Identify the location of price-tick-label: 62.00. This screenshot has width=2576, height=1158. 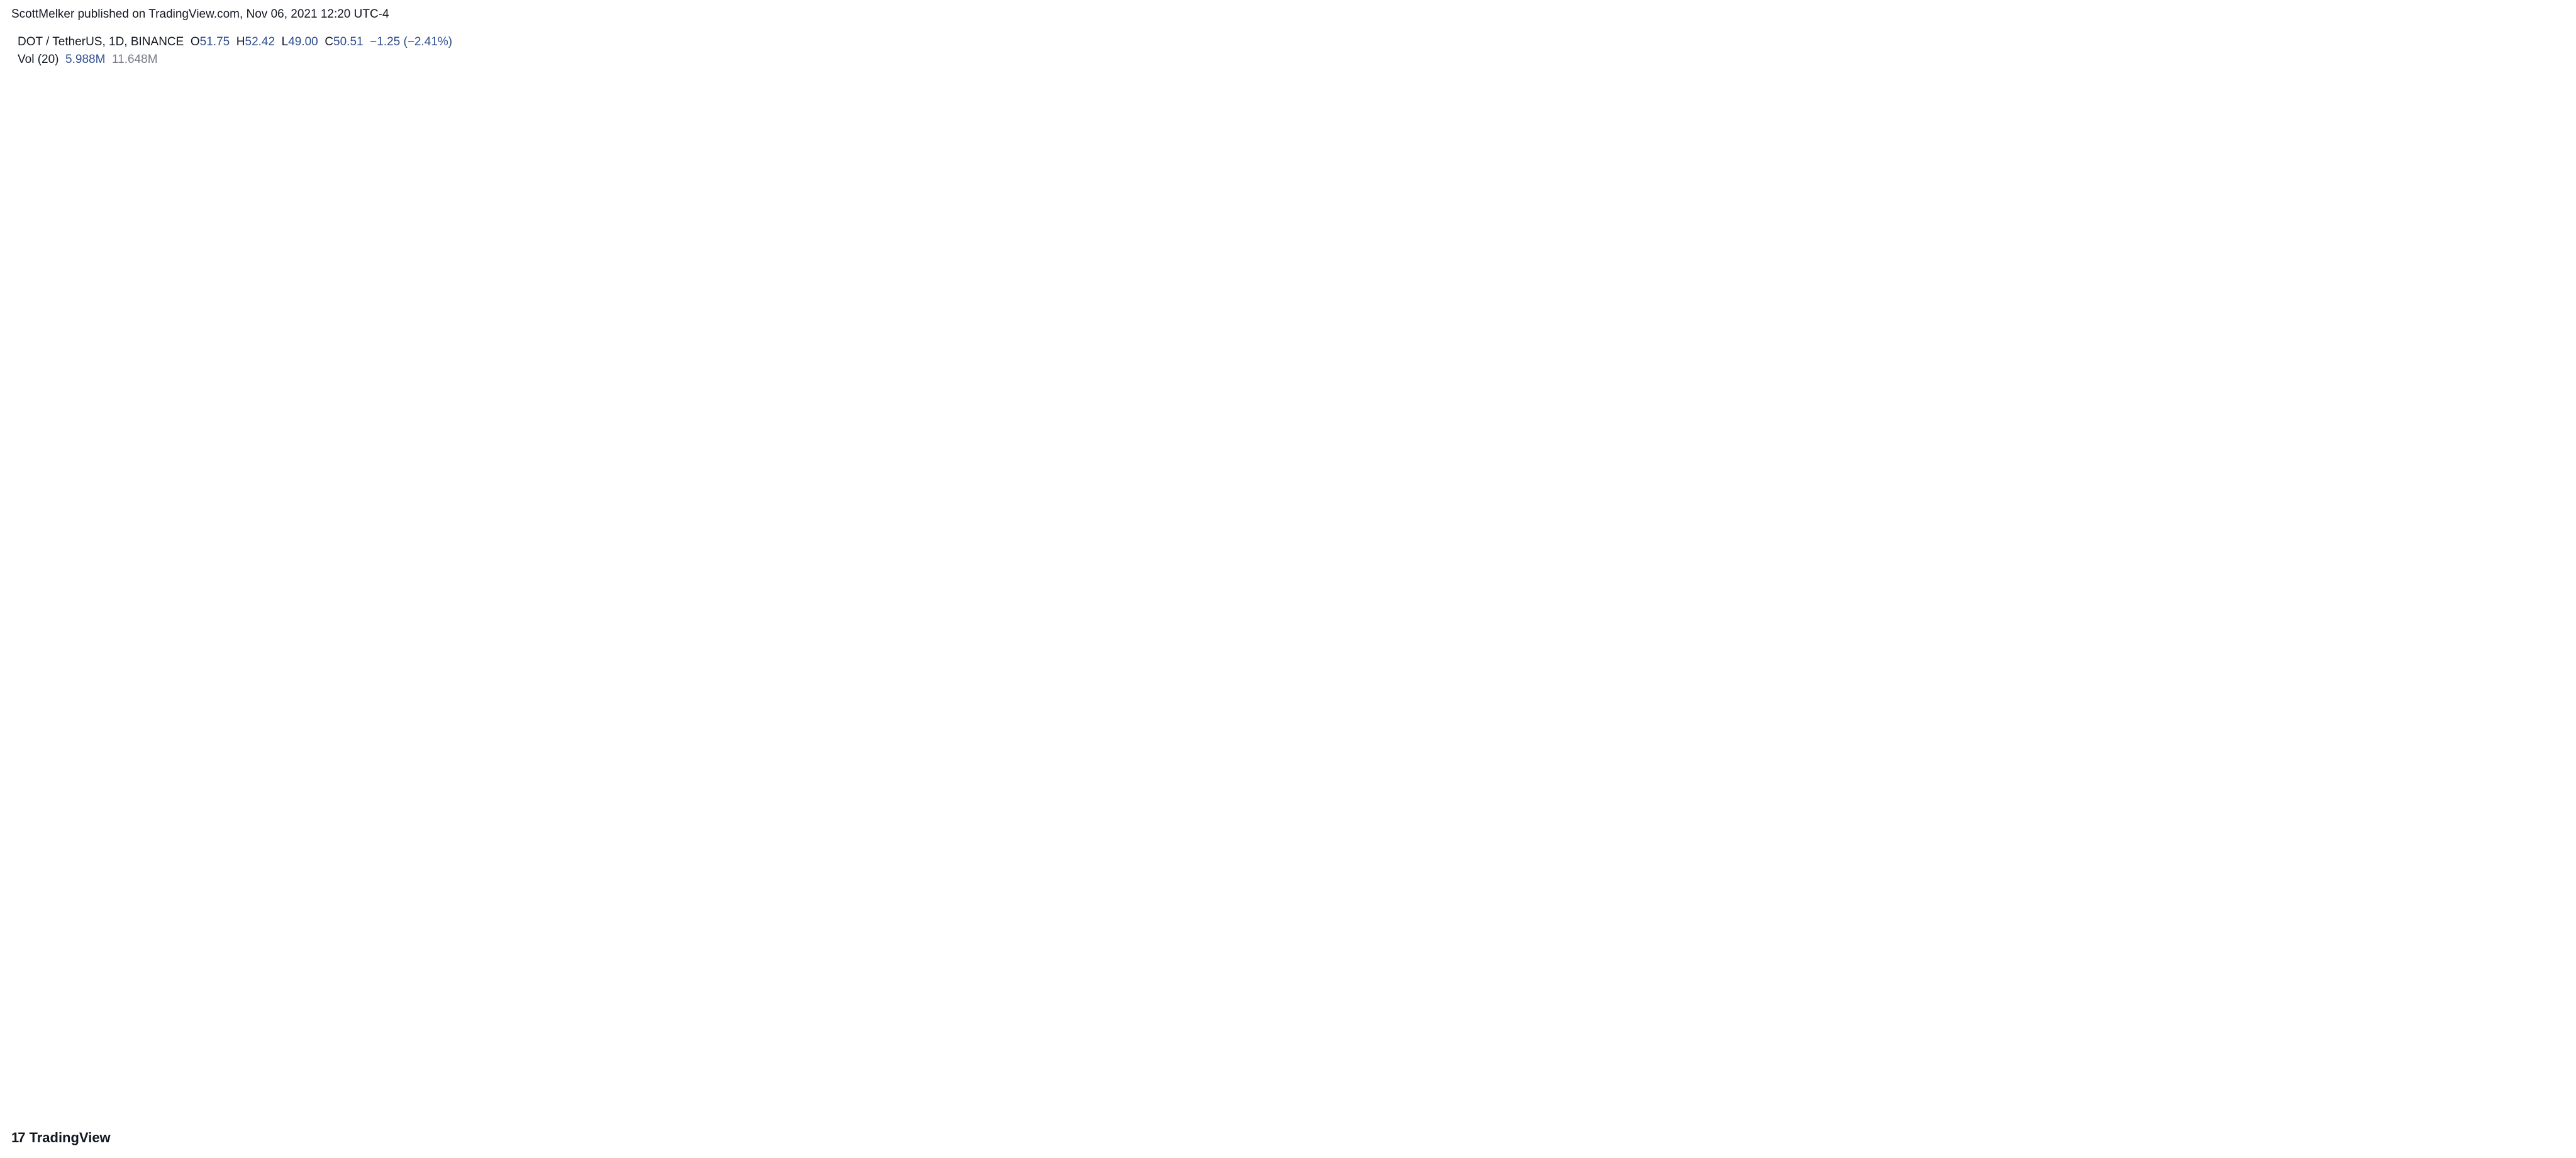
(2532, 28).